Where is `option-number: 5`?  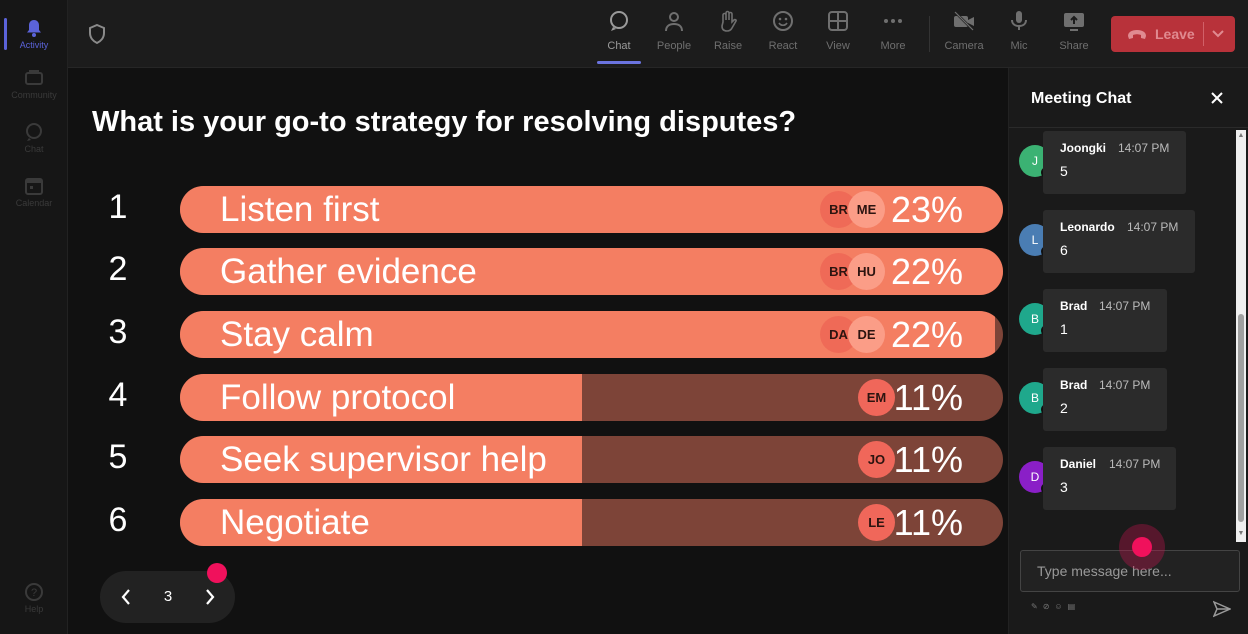 option-number: 5 is located at coordinates (118, 457).